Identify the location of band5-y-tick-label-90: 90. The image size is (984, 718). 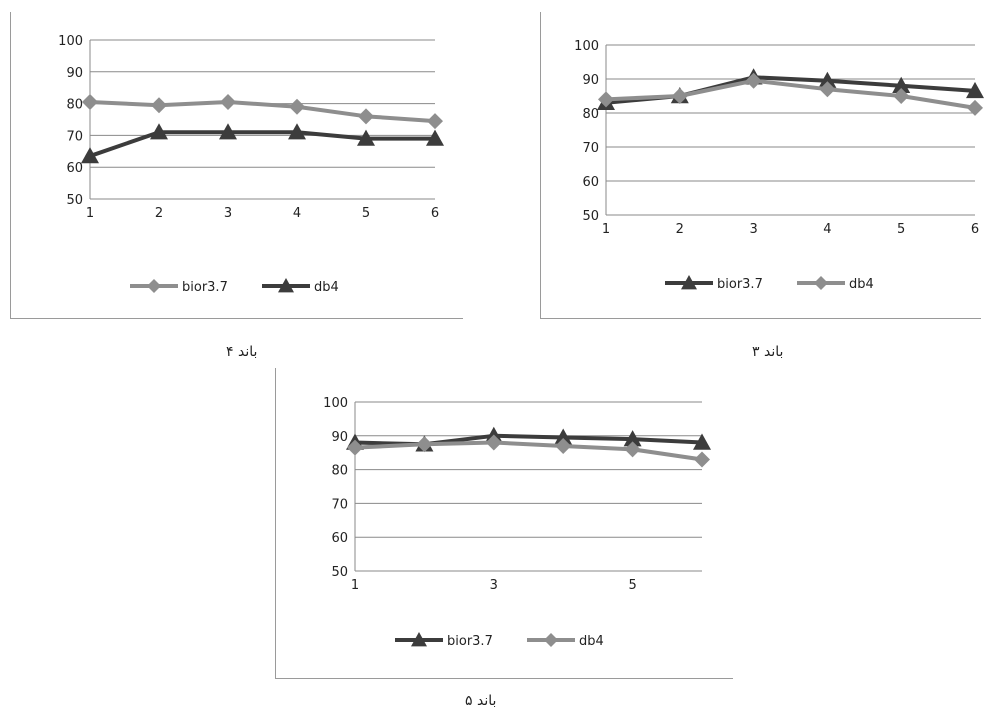
(339, 437).